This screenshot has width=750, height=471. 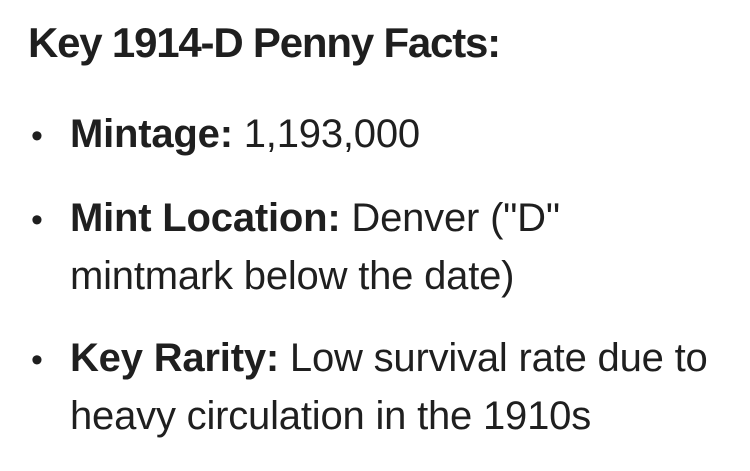 I want to click on list-item-mintage: • Mintage: 1,193,000, so click(x=379, y=135).